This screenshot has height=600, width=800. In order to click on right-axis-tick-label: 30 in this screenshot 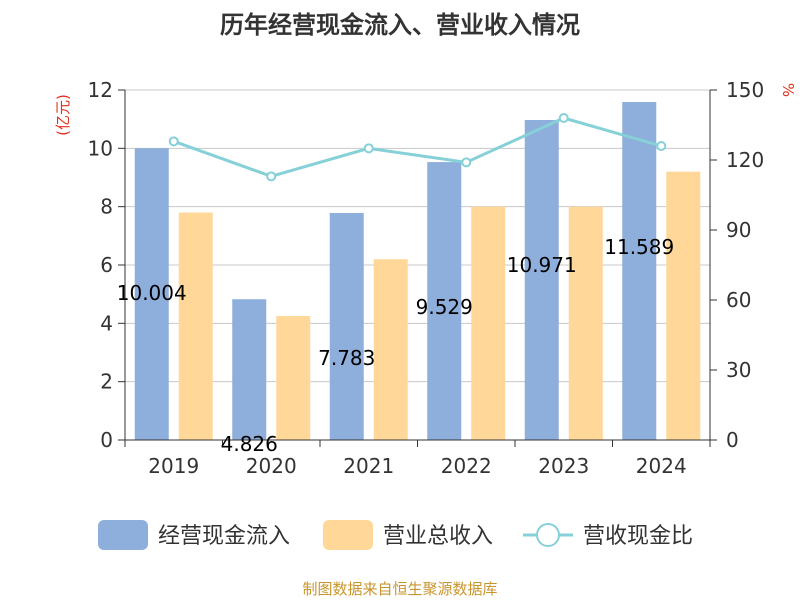, I will do `click(738, 370)`.